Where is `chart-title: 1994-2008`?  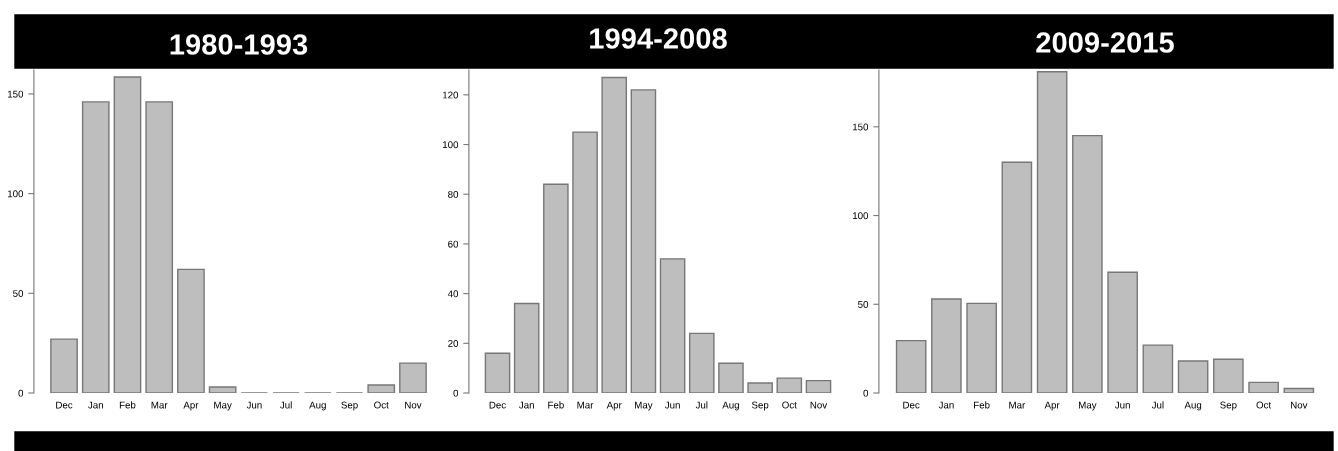 chart-title: 1994-2008 is located at coordinates (658, 38).